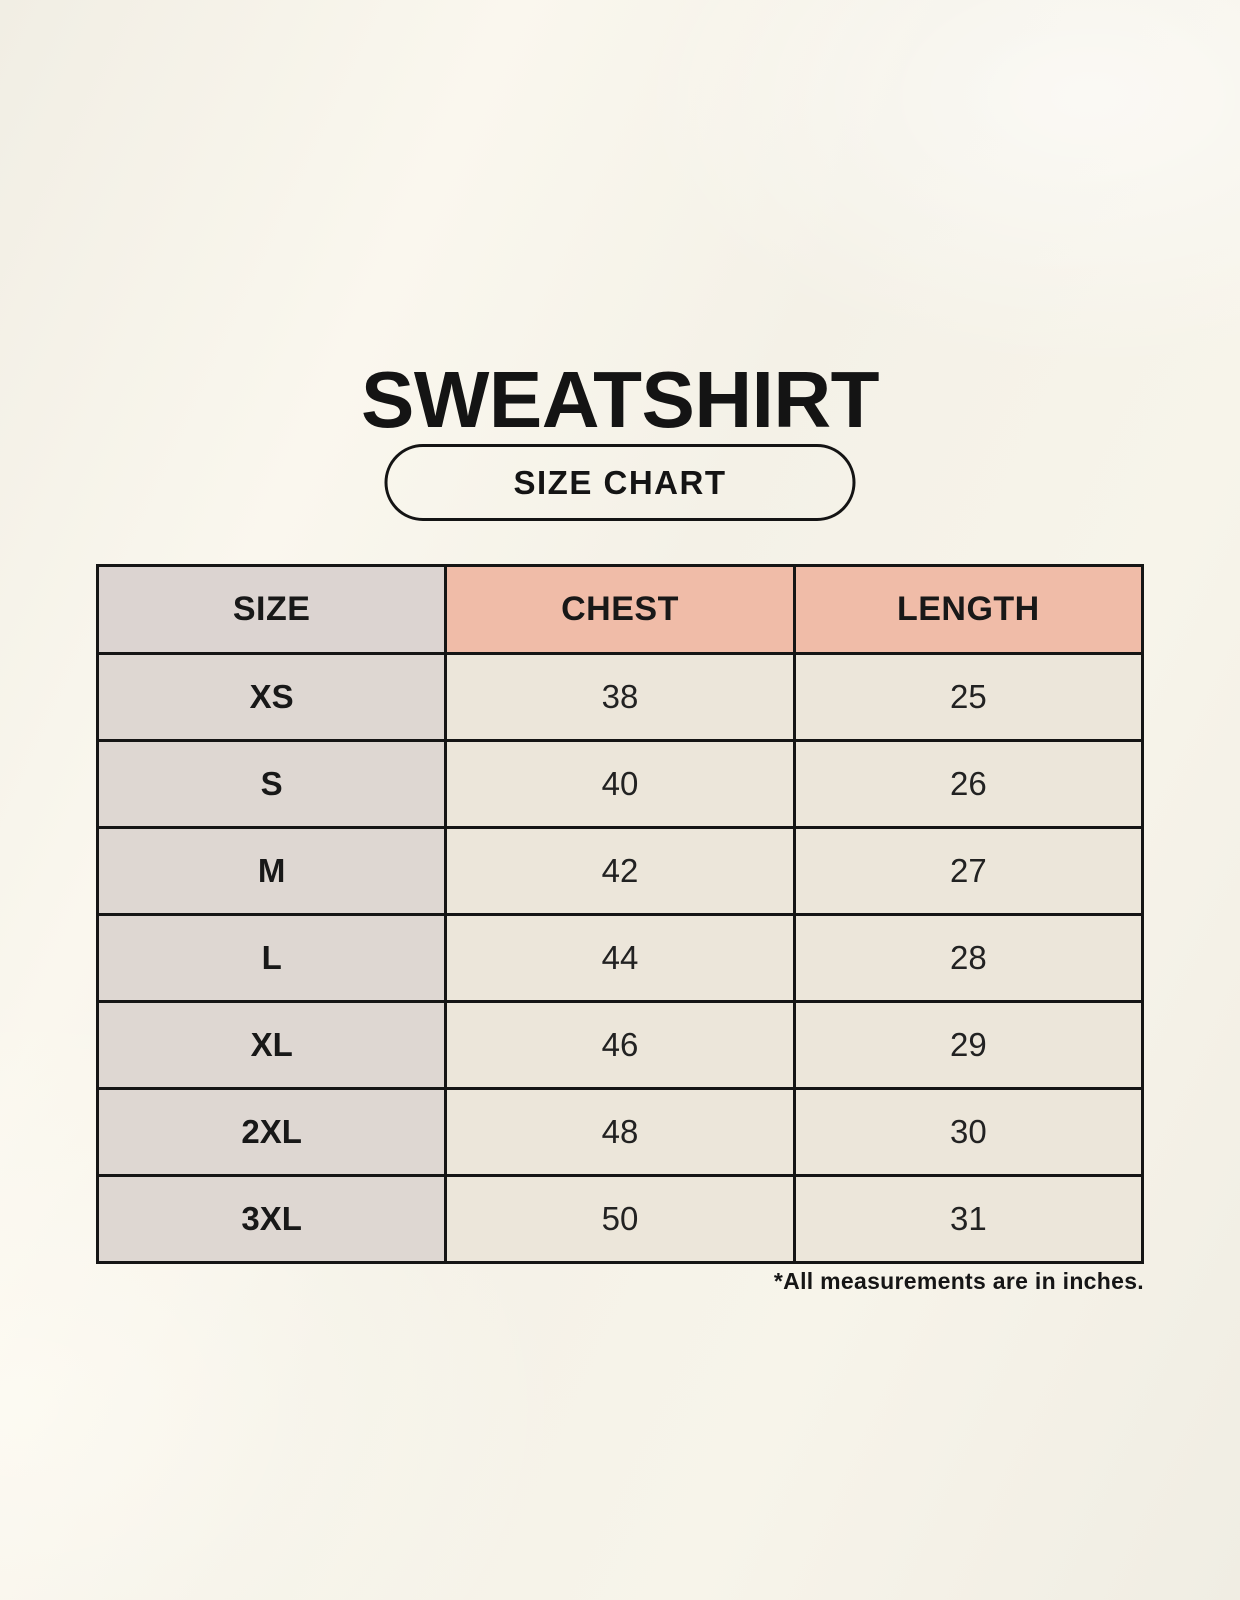  What do you see at coordinates (271, 958) in the screenshot?
I see `size-cell: L` at bounding box center [271, 958].